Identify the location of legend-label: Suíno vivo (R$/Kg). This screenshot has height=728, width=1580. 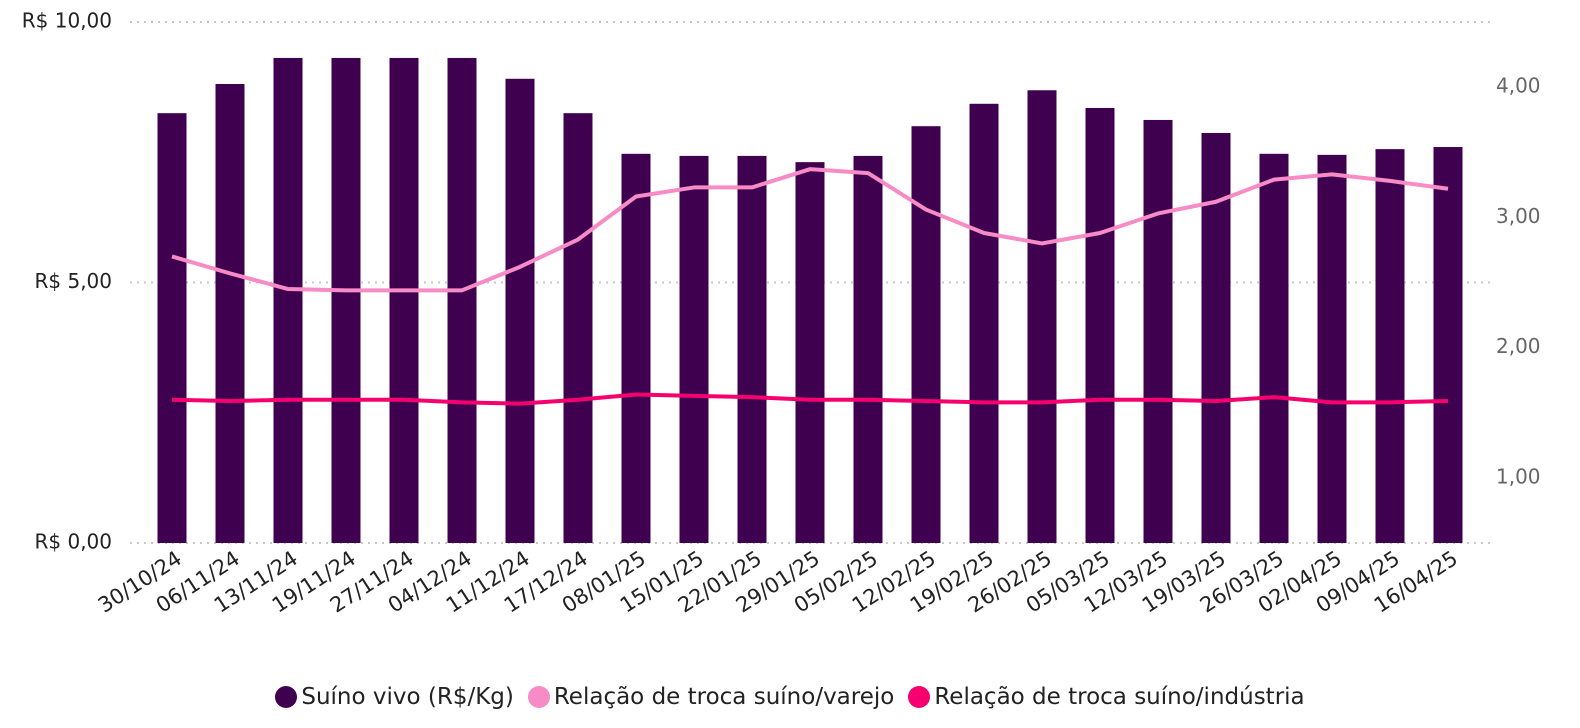
(407, 697).